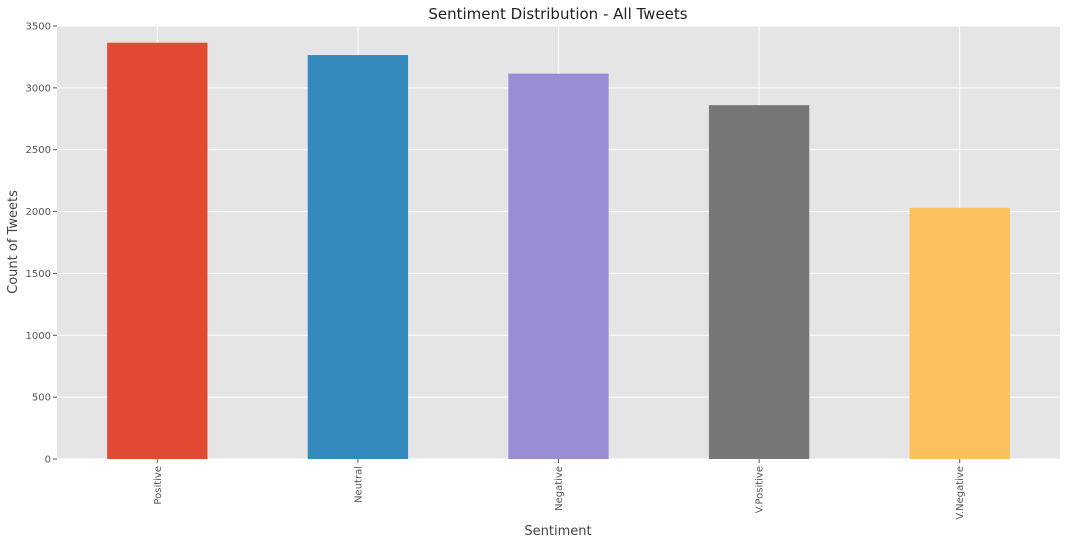  I want to click on bar-v-positive, so click(759, 282).